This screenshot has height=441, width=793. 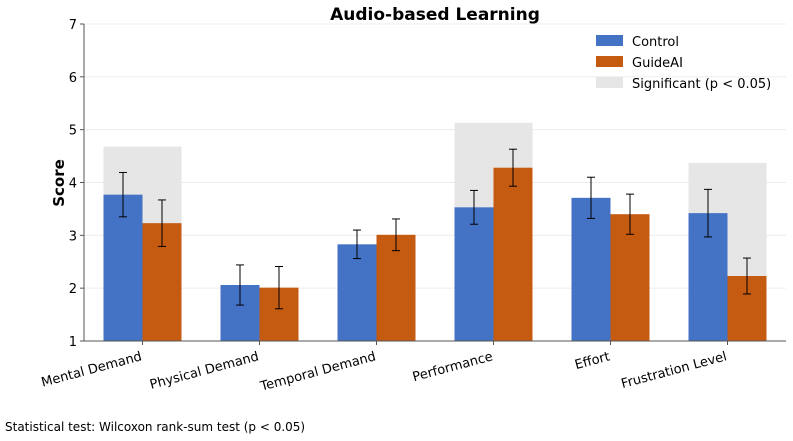 What do you see at coordinates (592, 361) in the screenshot?
I see `x-tick-label: Effort` at bounding box center [592, 361].